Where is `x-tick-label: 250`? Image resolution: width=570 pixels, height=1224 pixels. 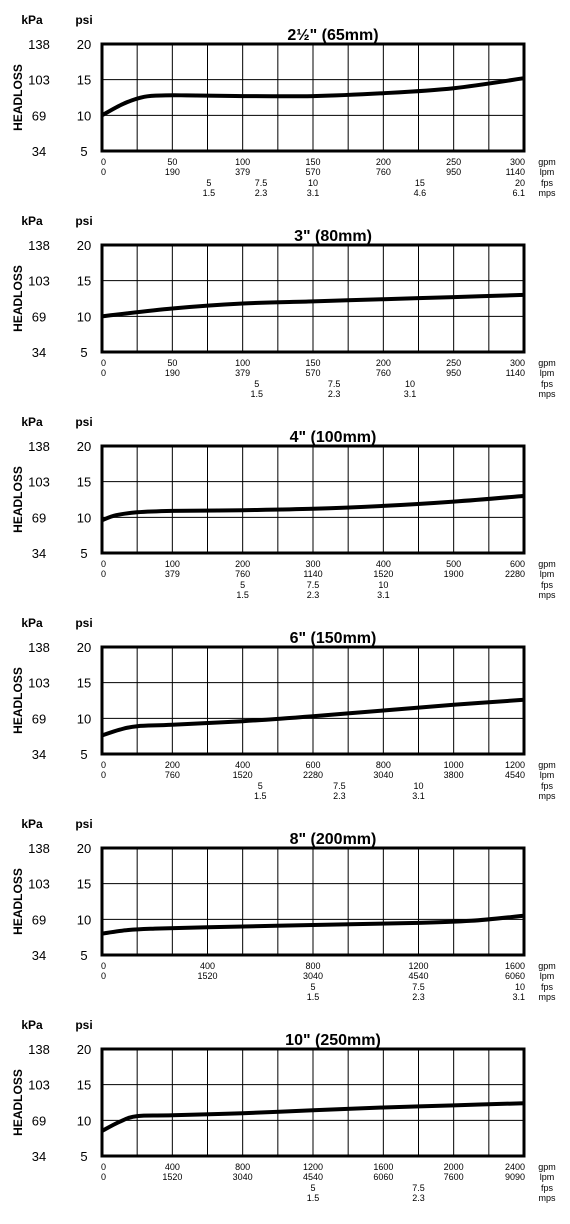
x-tick-label: 250 is located at coordinates (453, 363).